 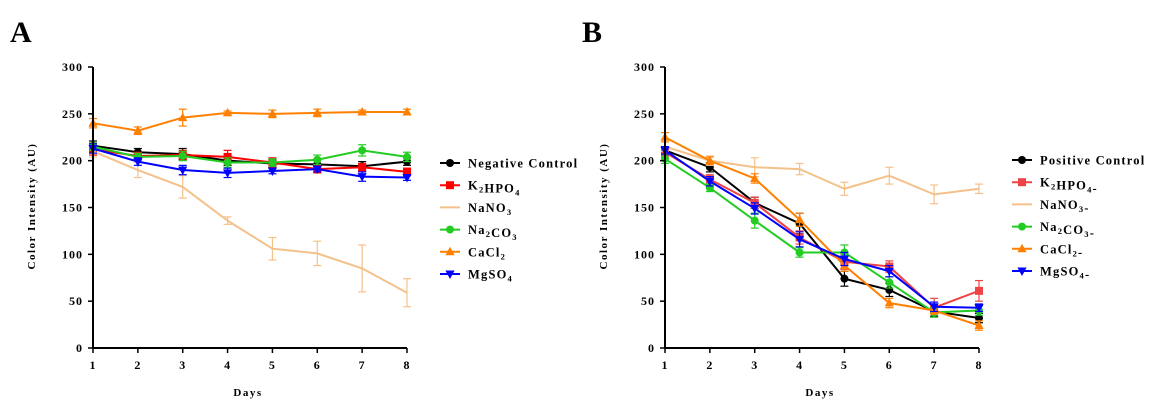 What do you see at coordinates (1047, 250) in the screenshot?
I see `legend-item-4: CaCl2-` at bounding box center [1047, 250].